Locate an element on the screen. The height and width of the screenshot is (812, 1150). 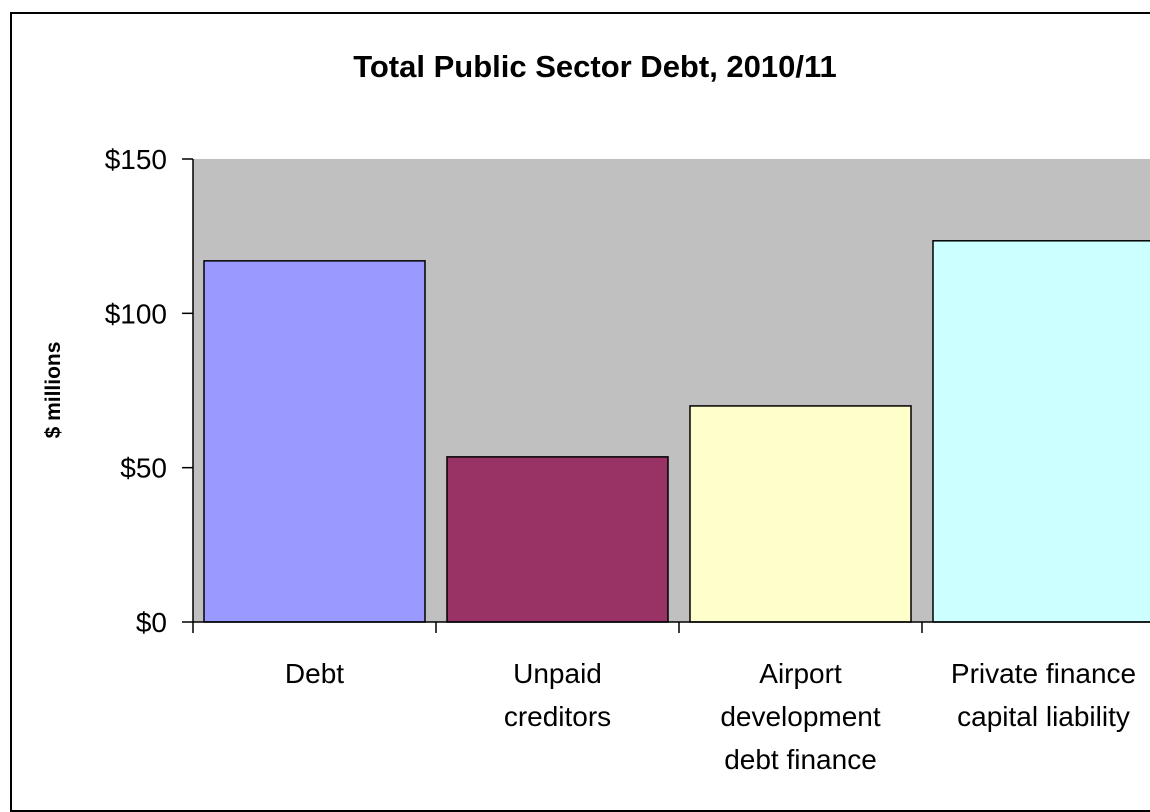
category-label-0: Debt is located at coordinates (314, 673).